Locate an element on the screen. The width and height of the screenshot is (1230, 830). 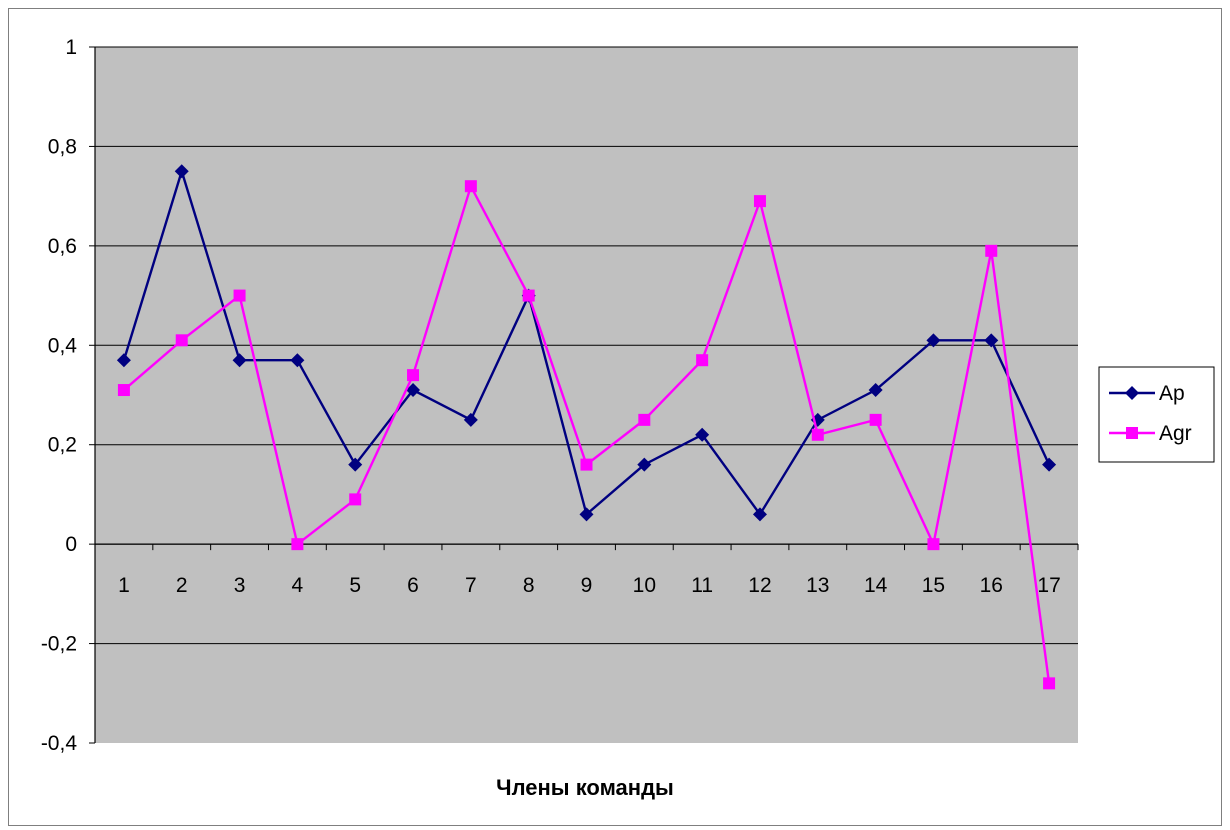
legend-marker-ap is located at coordinates (1132, 393).